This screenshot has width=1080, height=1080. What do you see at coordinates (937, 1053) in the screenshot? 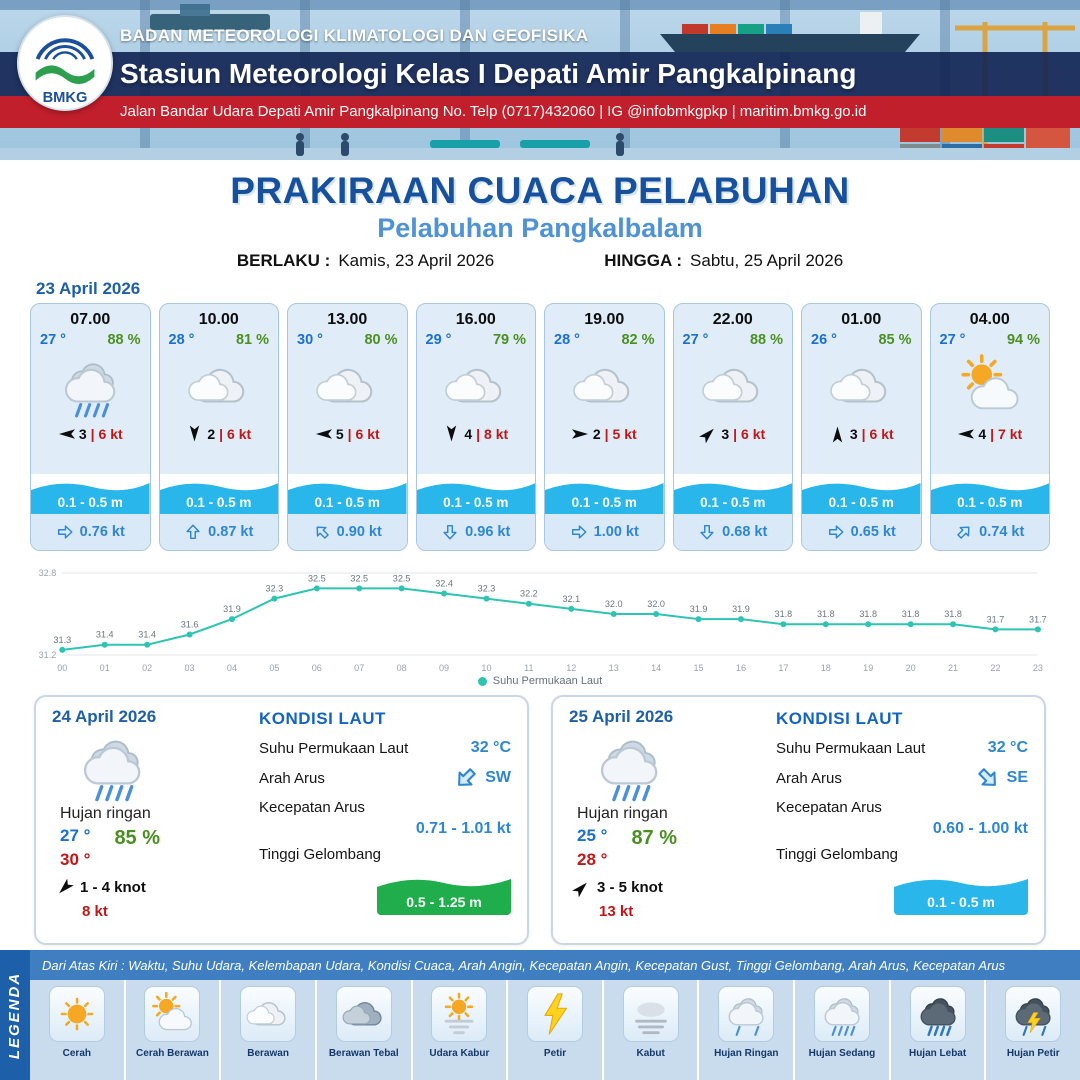
I see `legend-item-label: Hujan Lebat` at bounding box center [937, 1053].